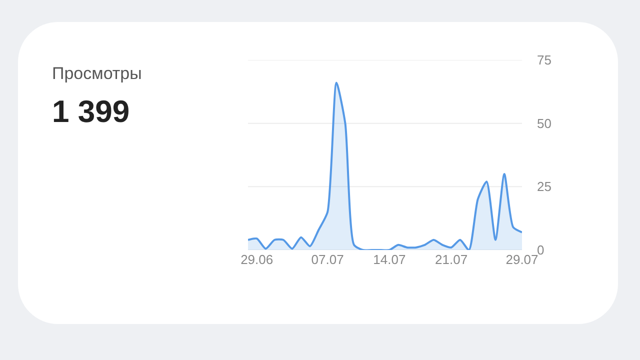 The height and width of the screenshot is (360, 640). What do you see at coordinates (451, 259) in the screenshot?
I see `x-tick-label: 21.07` at bounding box center [451, 259].